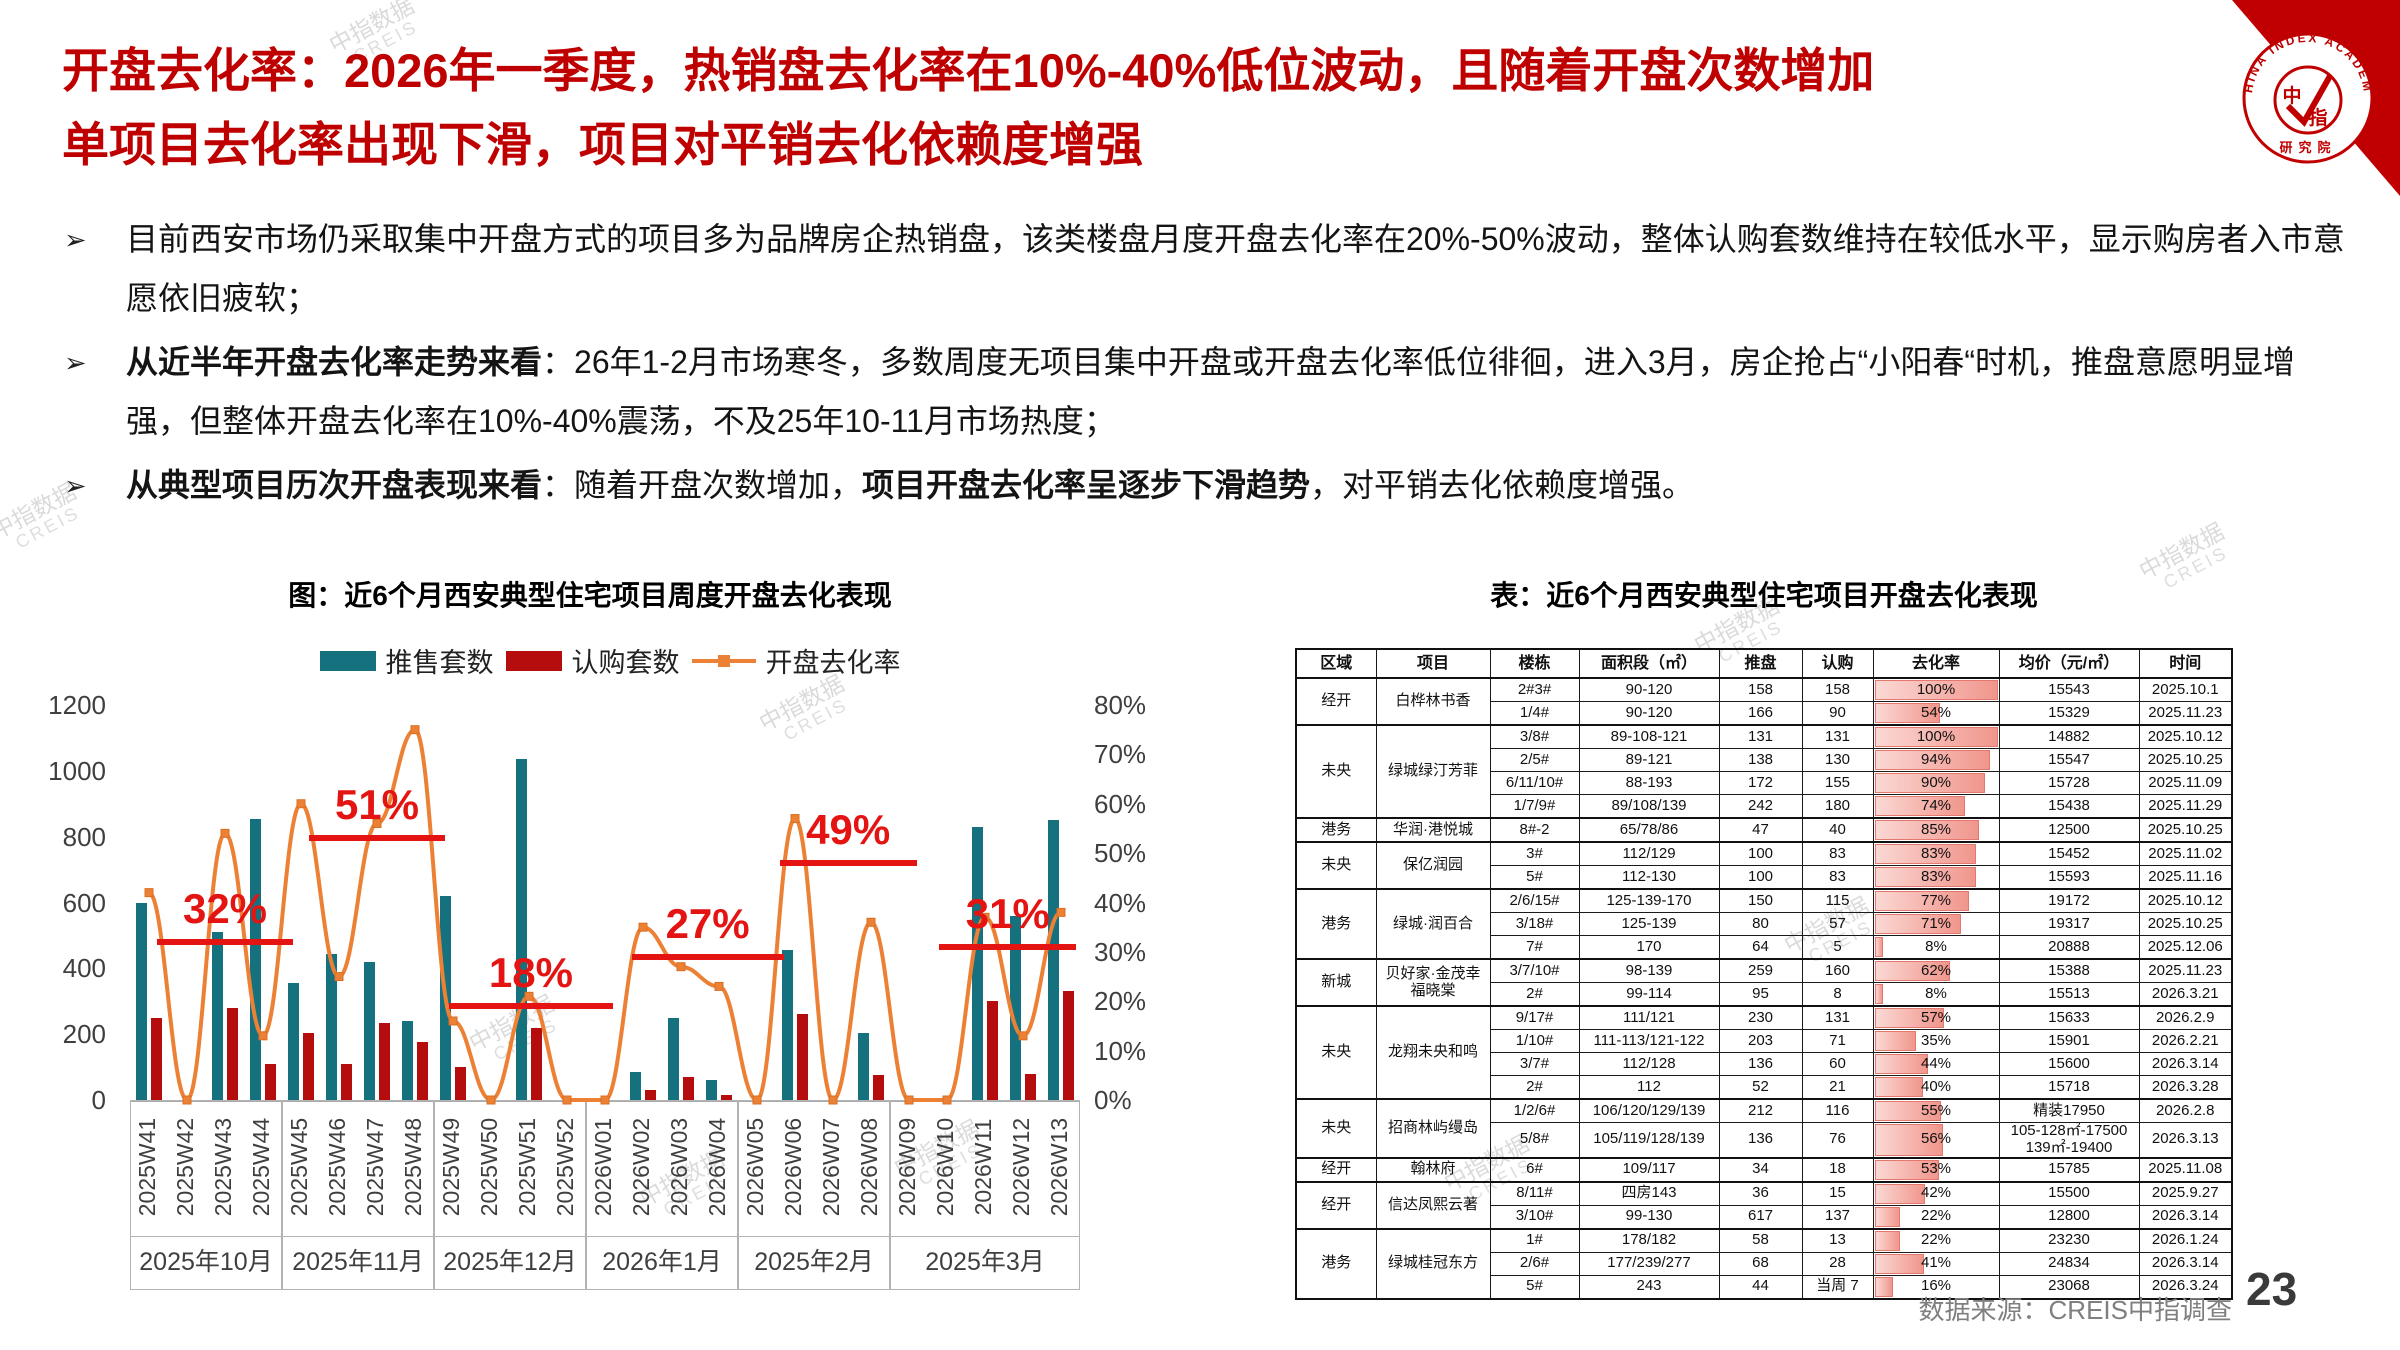 This screenshot has height=1350, width=2400. What do you see at coordinates (1936, 993) in the screenshot?
I see `sellthrough-rate-value: 8%` at bounding box center [1936, 993].